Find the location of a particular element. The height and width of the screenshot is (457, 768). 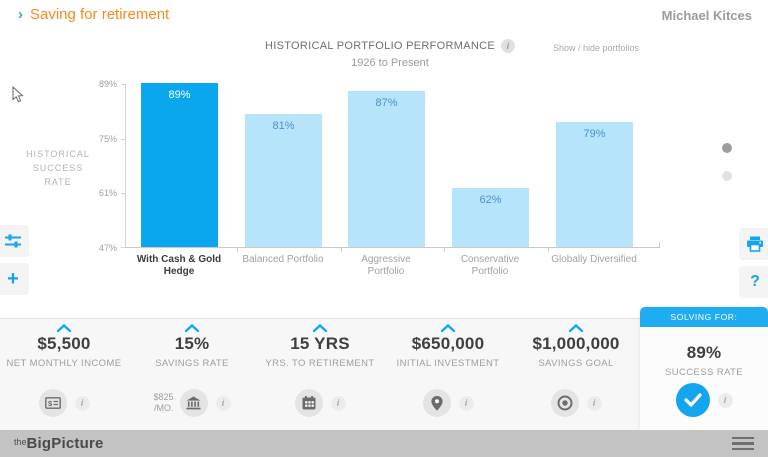

category-label-with-cash-gold-hedge: With Cash & Gold Hedge is located at coordinates (179, 265).